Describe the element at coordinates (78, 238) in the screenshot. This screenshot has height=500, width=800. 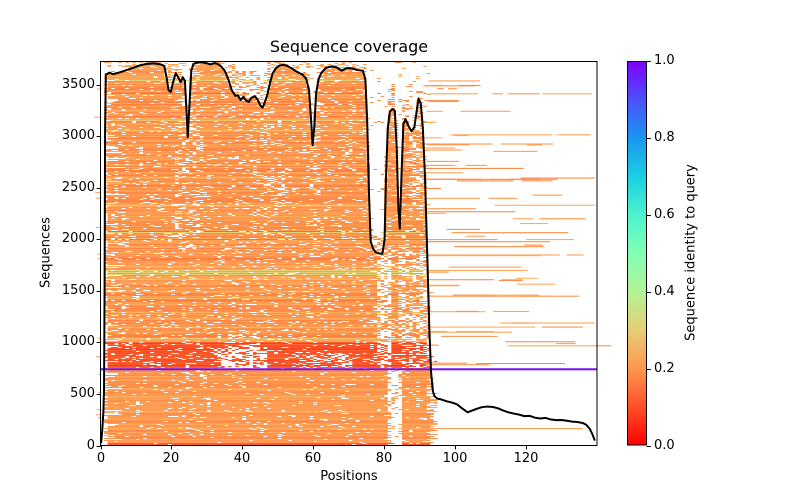
I see `y-tick-label: 2000` at that location.